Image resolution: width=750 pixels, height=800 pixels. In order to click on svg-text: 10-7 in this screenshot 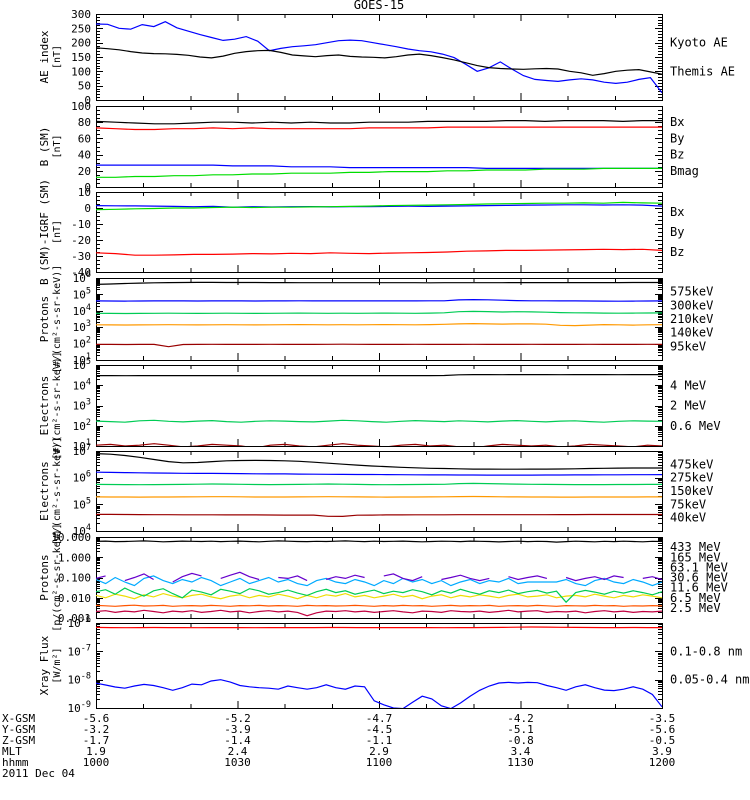, I will do `click(80, 650)`.